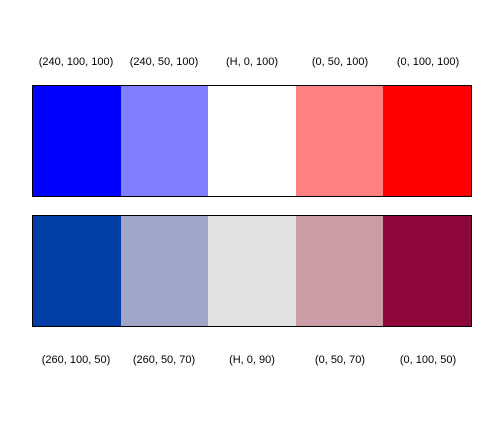 This screenshot has width=504, height=432. What do you see at coordinates (340, 360) in the screenshot?
I see `swatch-label: (0, 50, 70)` at bounding box center [340, 360].